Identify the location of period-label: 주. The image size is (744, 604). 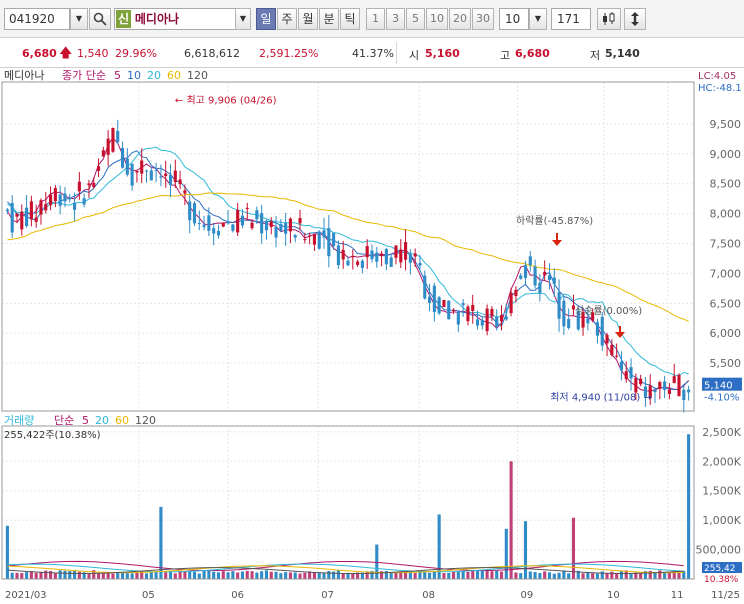
(287, 19).